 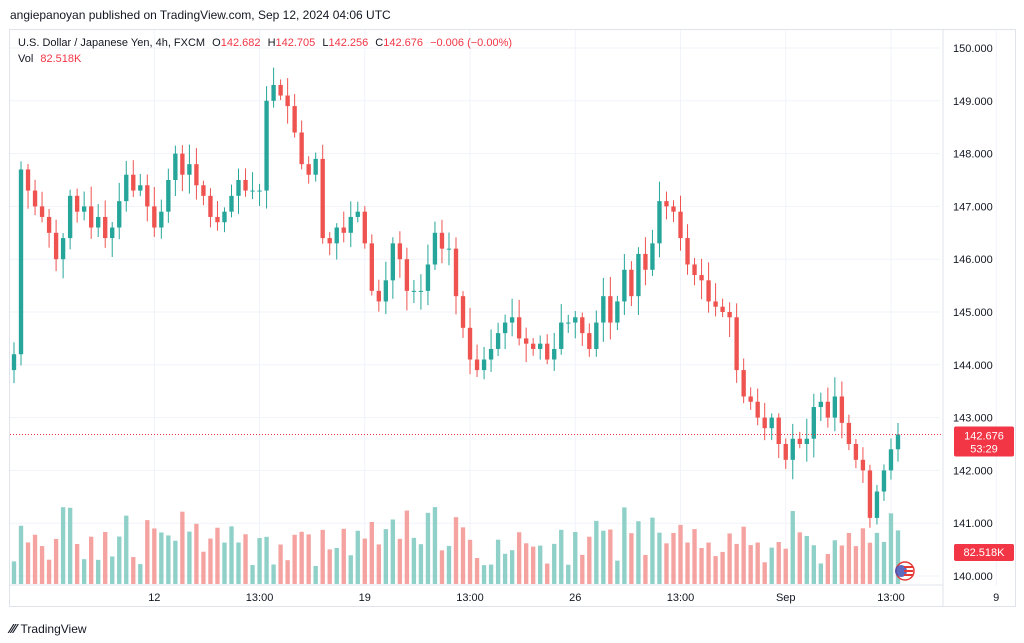 What do you see at coordinates (973, 524) in the screenshot?
I see `y-tick-label: 141.000` at bounding box center [973, 524].